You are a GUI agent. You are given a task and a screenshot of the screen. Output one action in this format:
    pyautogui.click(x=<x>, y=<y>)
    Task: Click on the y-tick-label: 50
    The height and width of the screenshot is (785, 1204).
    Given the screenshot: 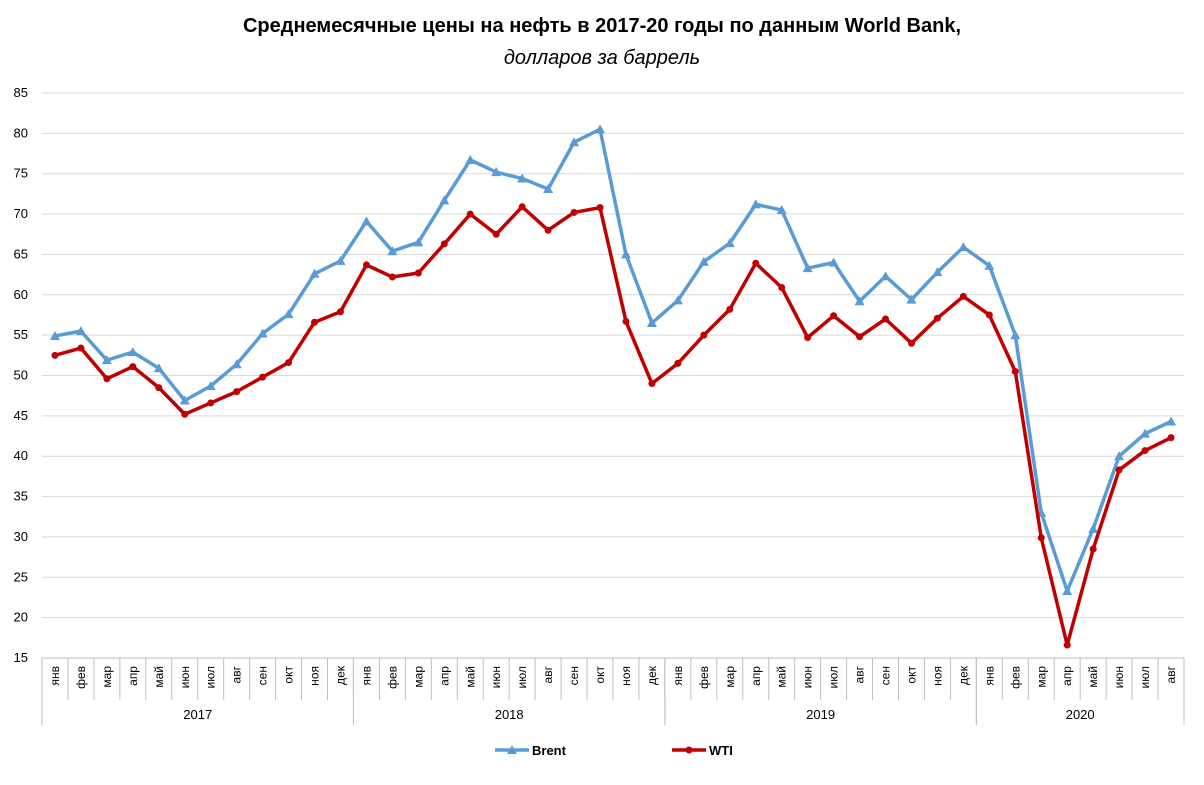 What is the action you would take?
    pyautogui.click(x=21, y=375)
    